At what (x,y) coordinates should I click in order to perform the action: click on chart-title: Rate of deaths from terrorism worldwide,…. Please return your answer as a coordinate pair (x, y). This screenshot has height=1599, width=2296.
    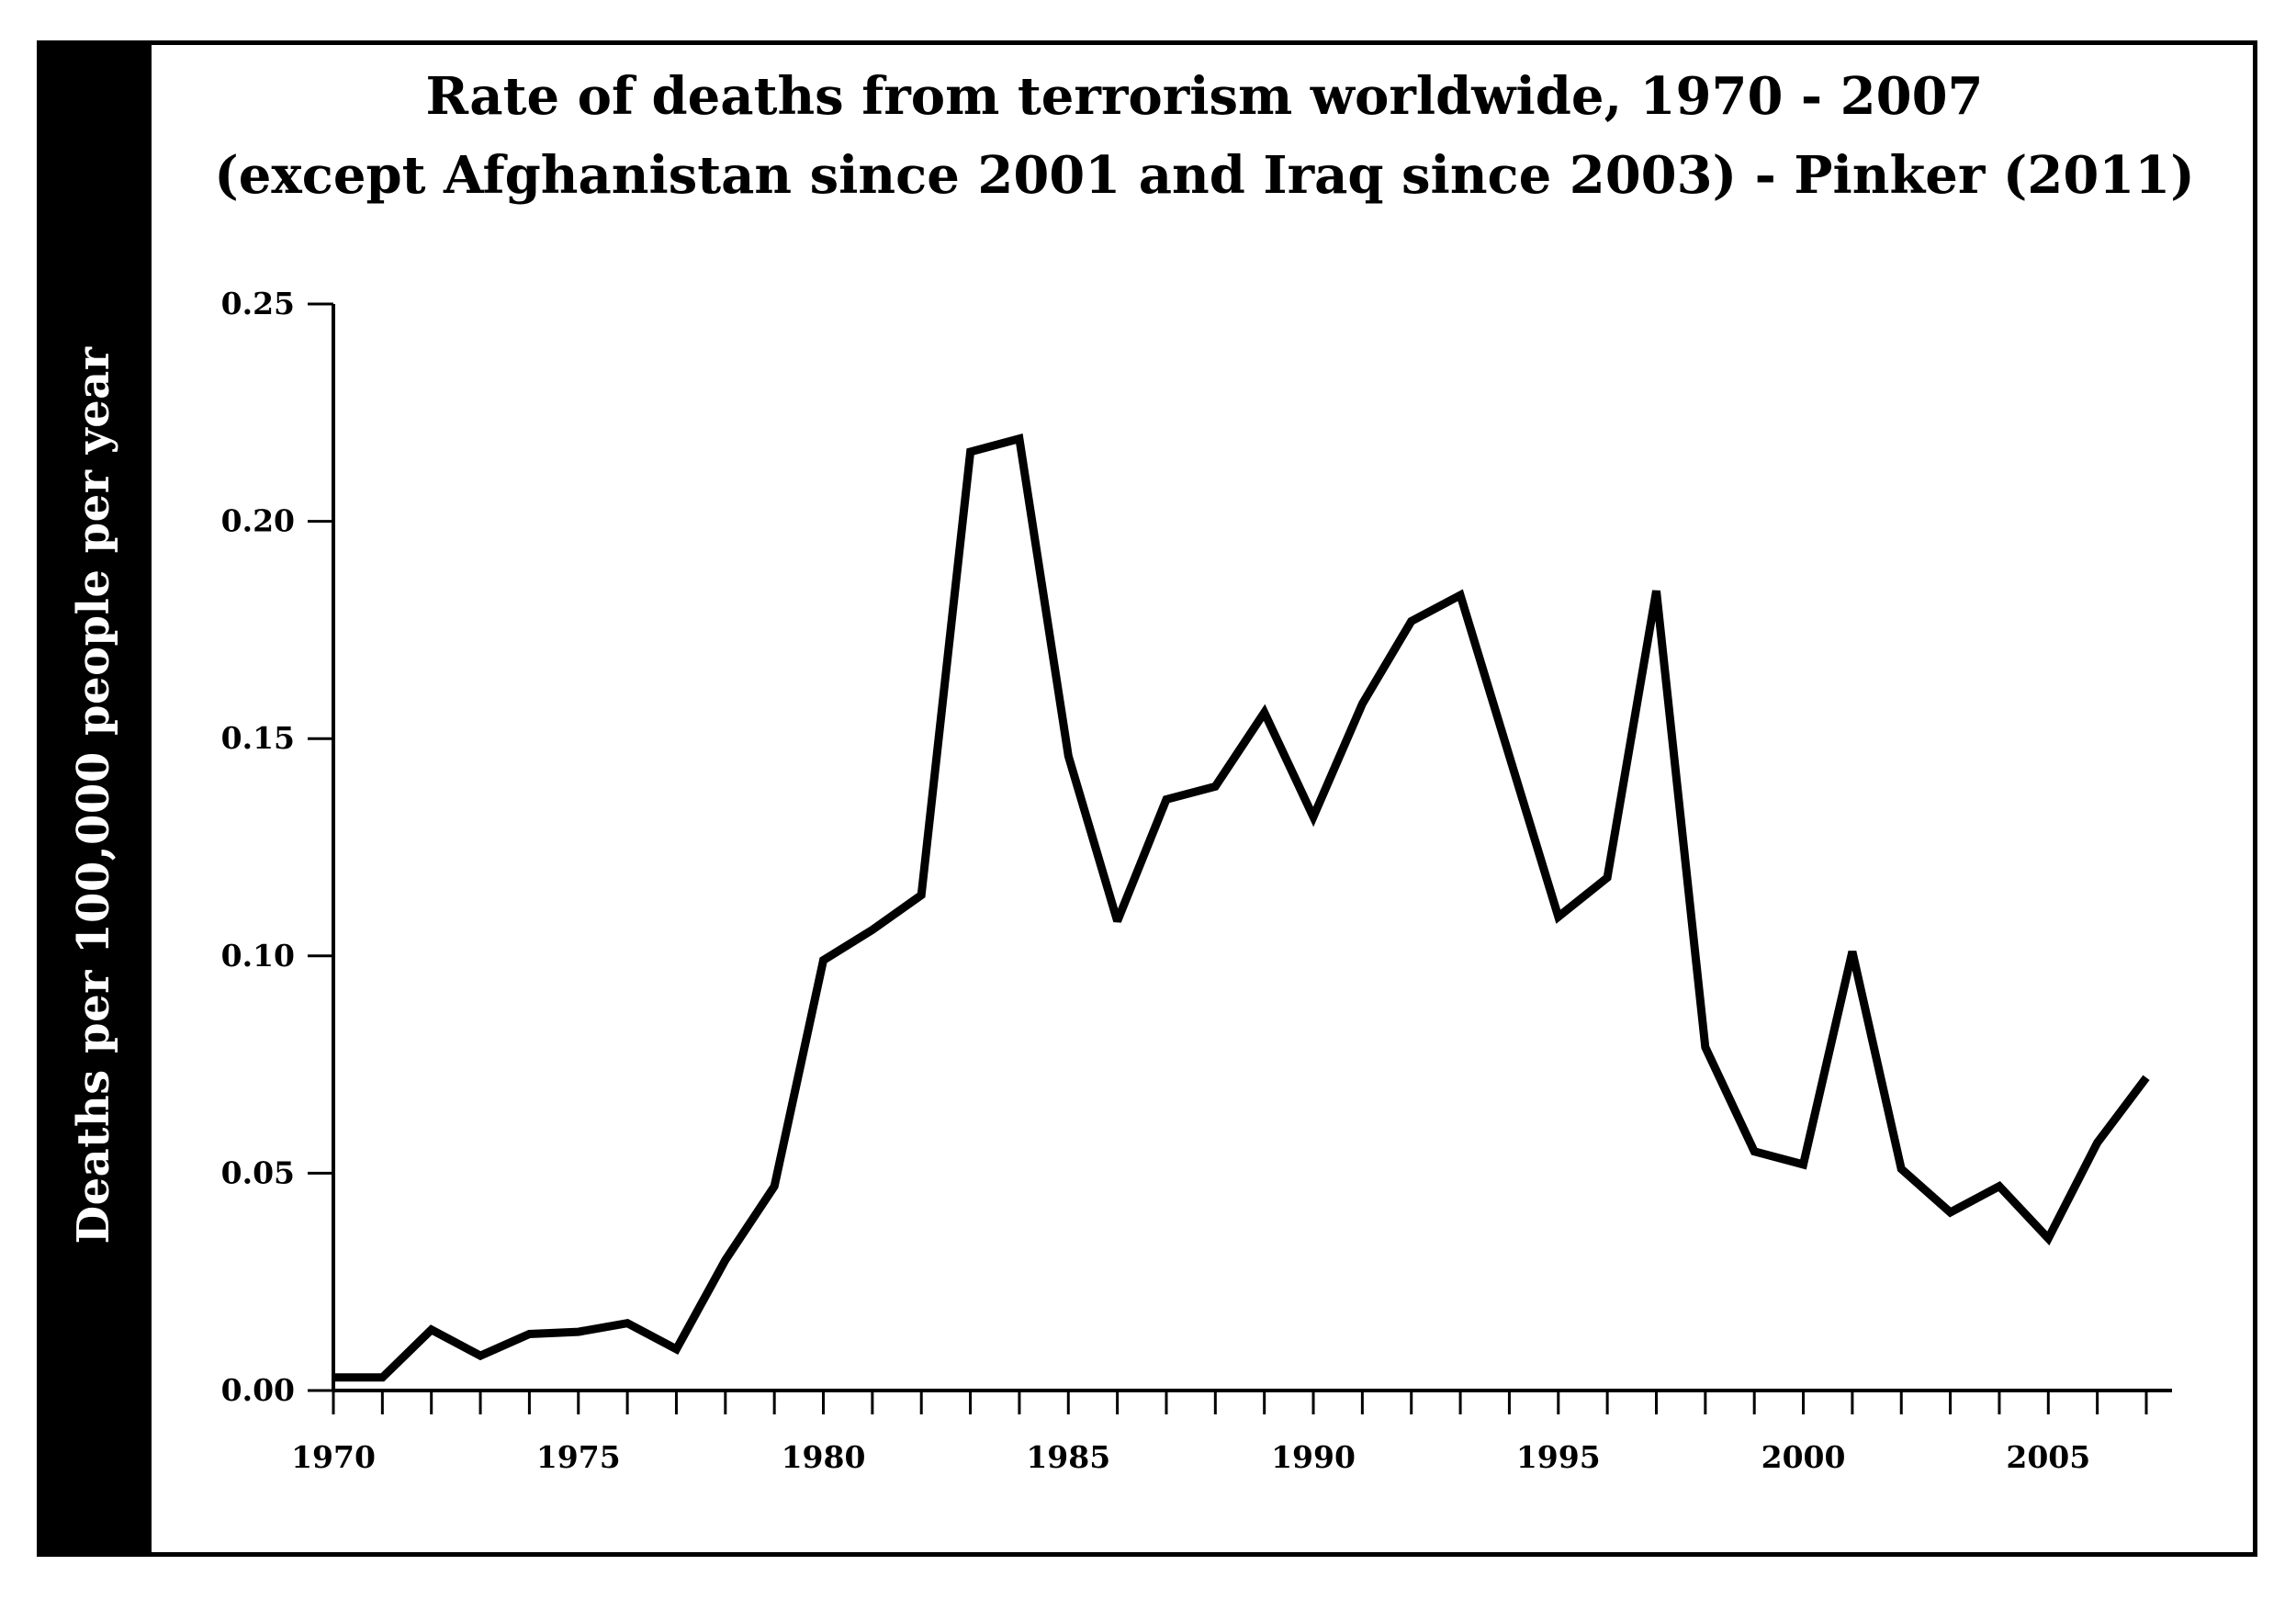
    Looking at the image, I should click on (1204, 96).